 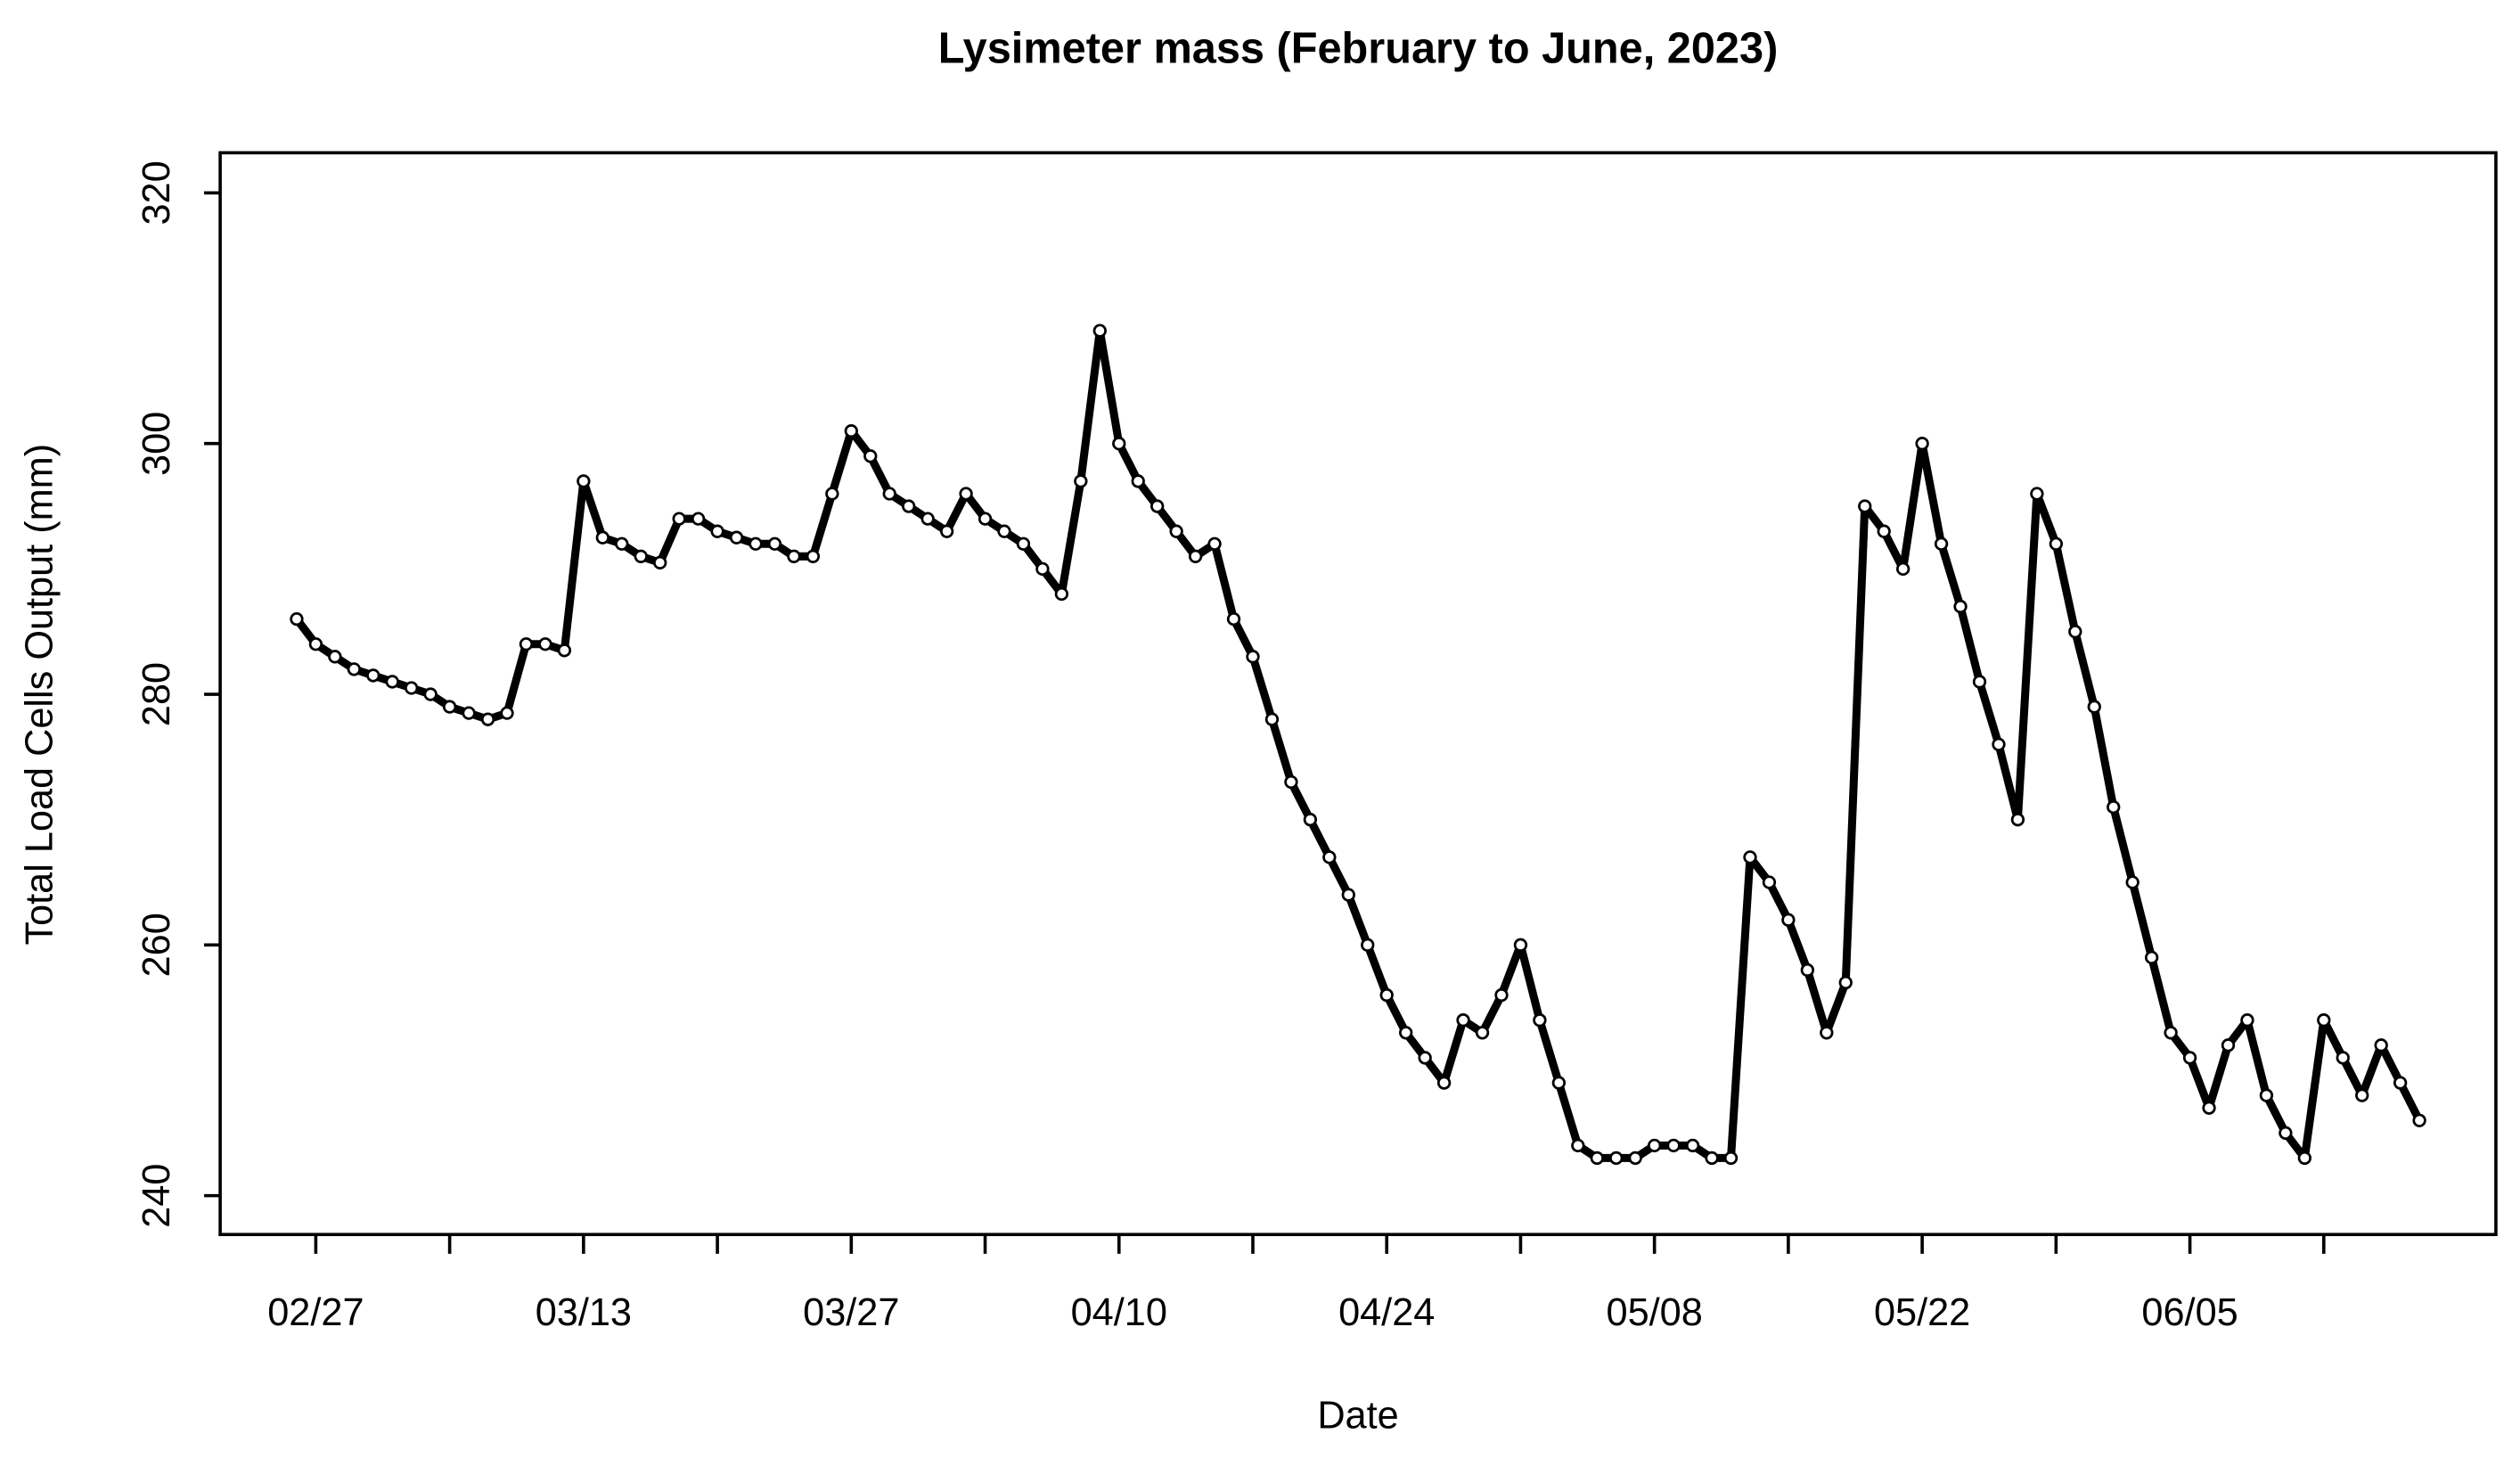 I want to click on x-tick-label: 06/05, so click(x=2189, y=1312).